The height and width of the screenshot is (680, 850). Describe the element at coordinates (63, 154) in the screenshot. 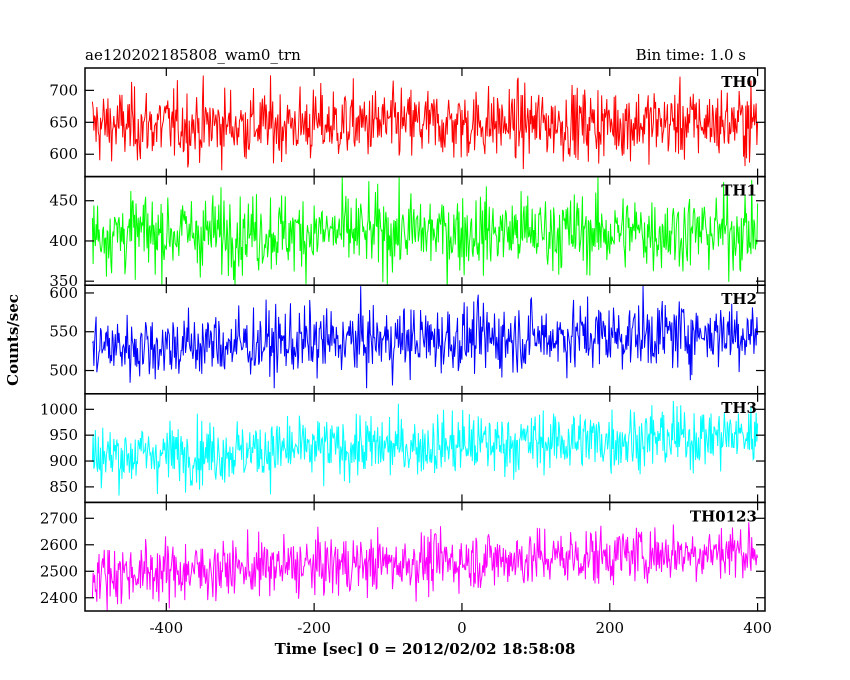

I see `y-tick-label-th0: 600` at that location.